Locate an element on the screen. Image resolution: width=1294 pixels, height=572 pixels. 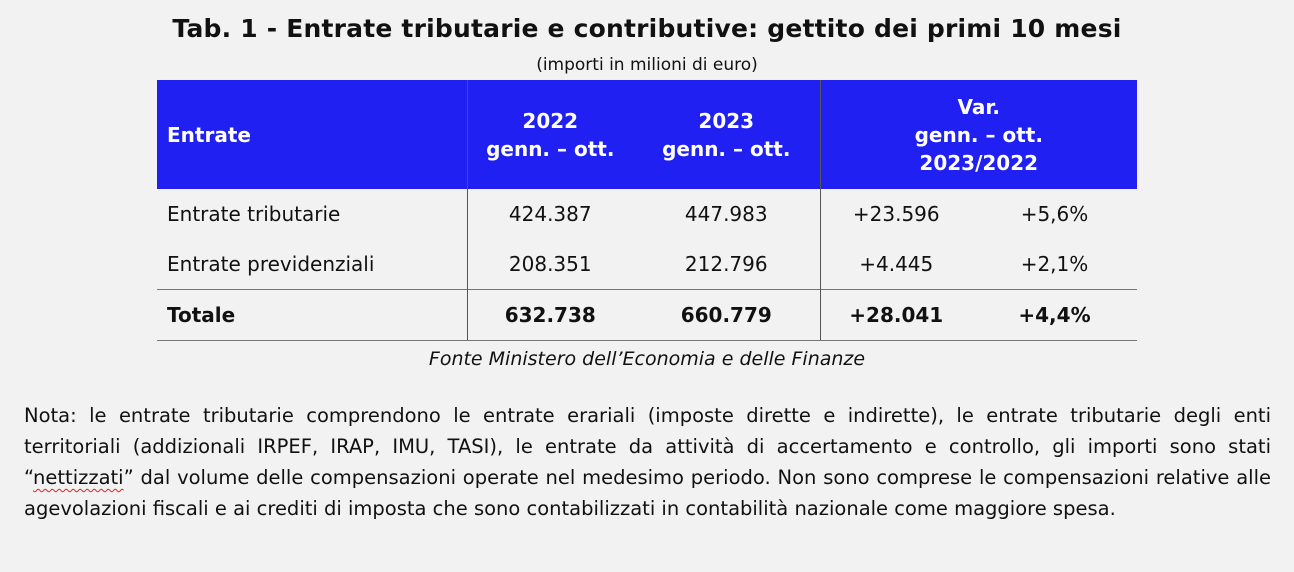
total-row: Totale 632.738 660.779 +28.041 +4,4% is located at coordinates (647, 315).